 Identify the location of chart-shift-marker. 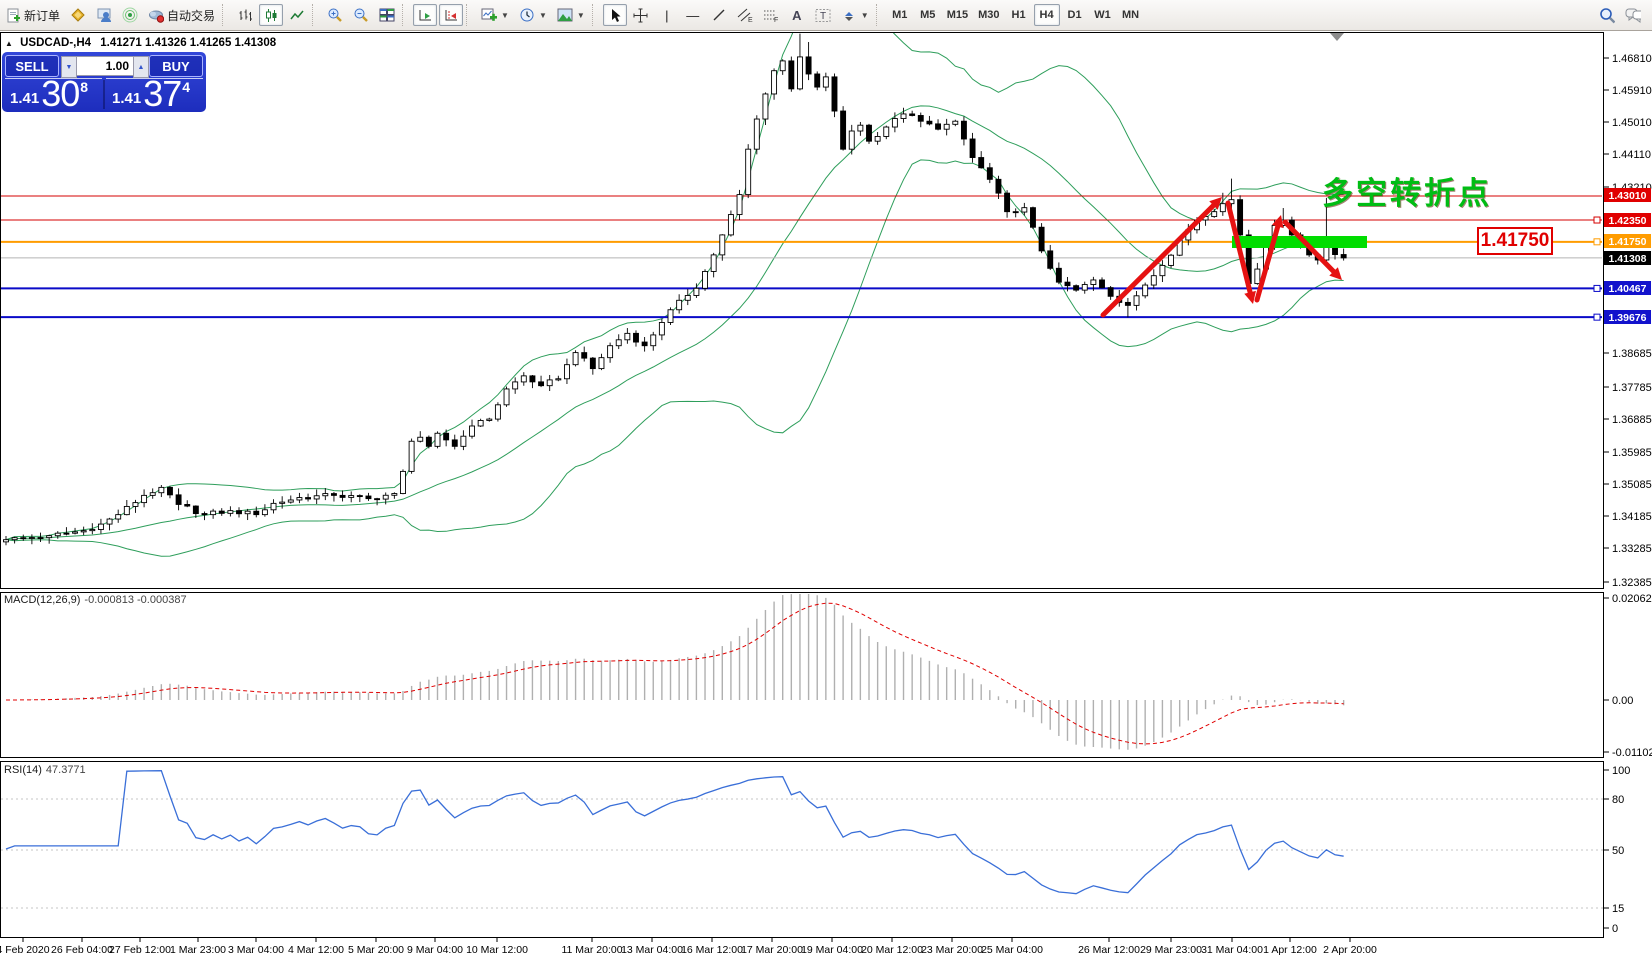
(1337, 37).